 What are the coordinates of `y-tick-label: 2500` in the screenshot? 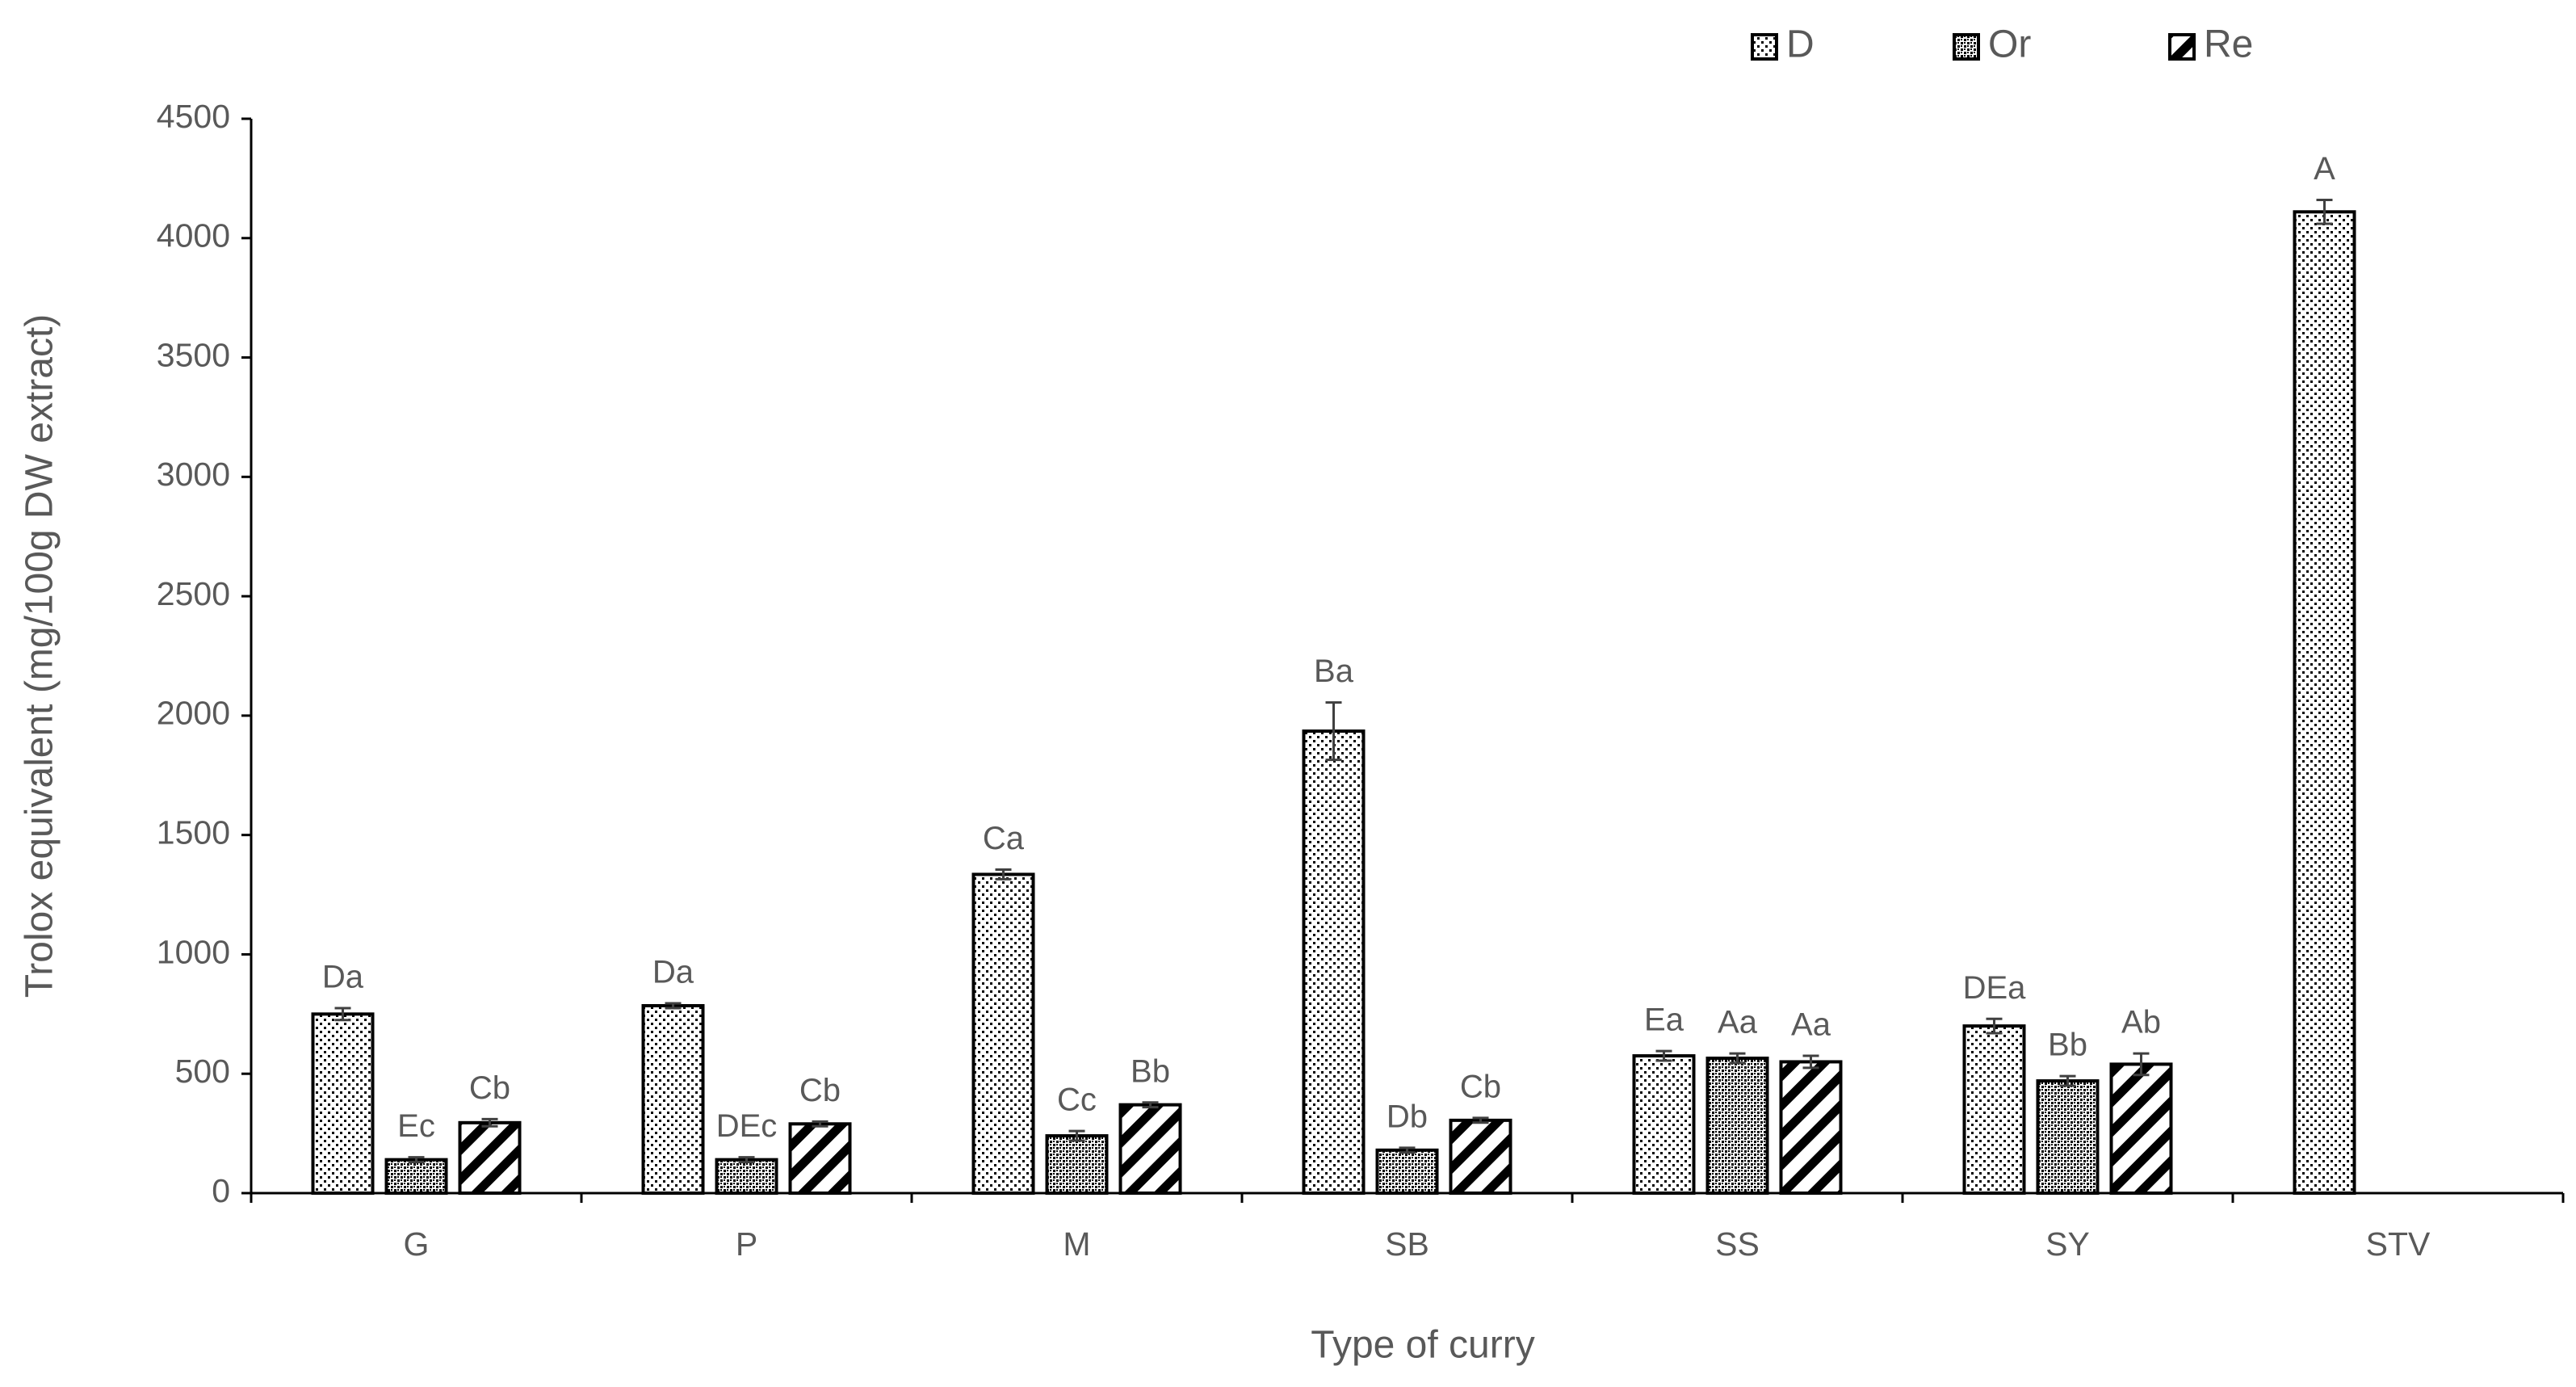 It's located at (193, 593).